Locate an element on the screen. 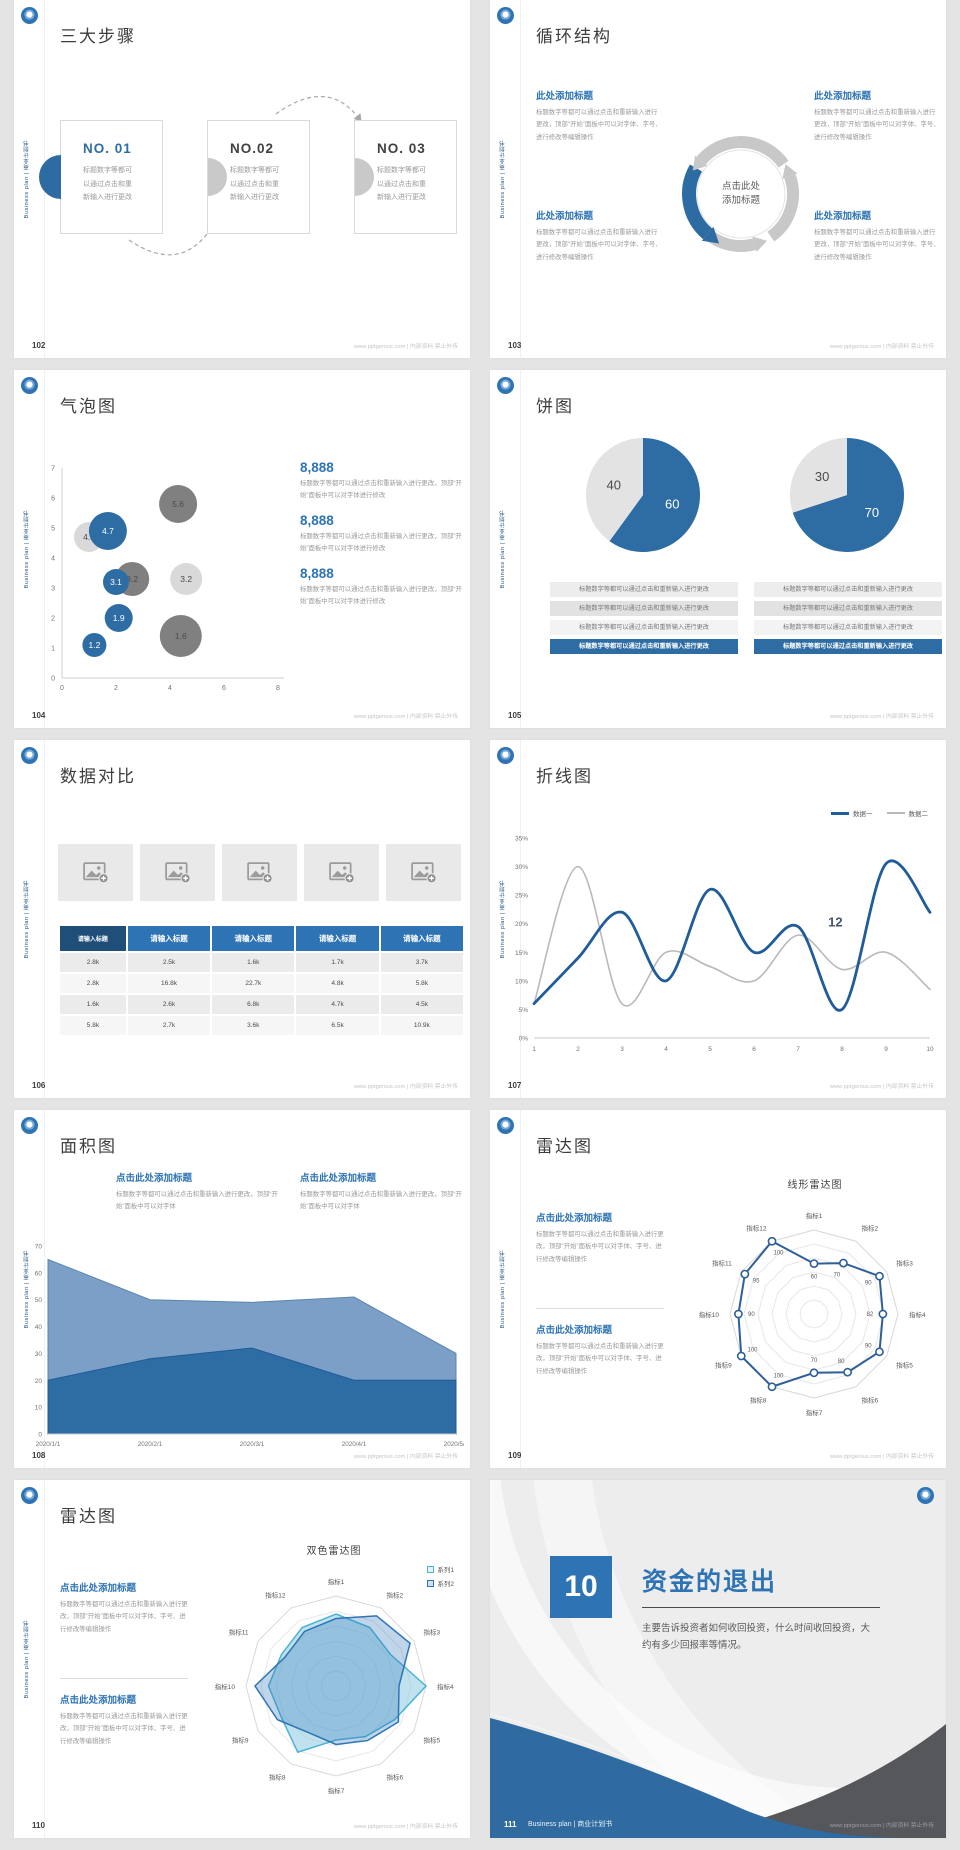 The image size is (960, 1850). title-rule is located at coordinates (761, 1607).